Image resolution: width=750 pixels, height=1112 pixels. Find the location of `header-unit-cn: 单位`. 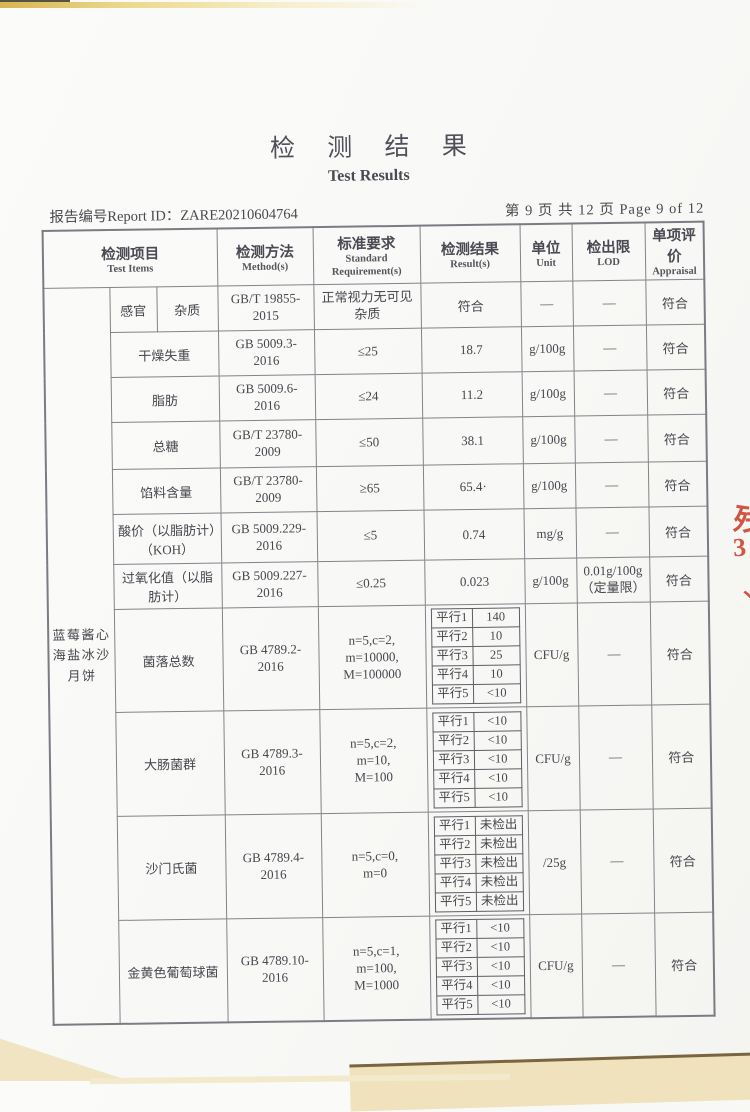

header-unit-cn: 单位 is located at coordinates (546, 248).